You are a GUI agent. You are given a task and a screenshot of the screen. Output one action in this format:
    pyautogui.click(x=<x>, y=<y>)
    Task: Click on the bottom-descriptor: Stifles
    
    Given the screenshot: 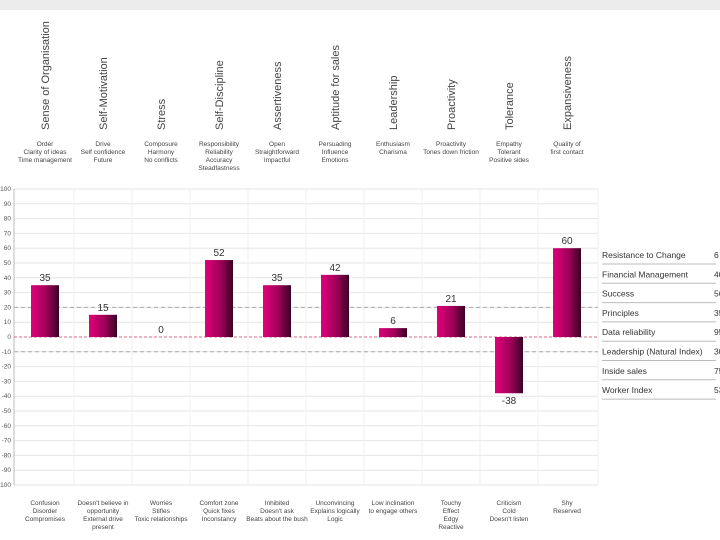 What is the action you would take?
    pyautogui.click(x=161, y=511)
    